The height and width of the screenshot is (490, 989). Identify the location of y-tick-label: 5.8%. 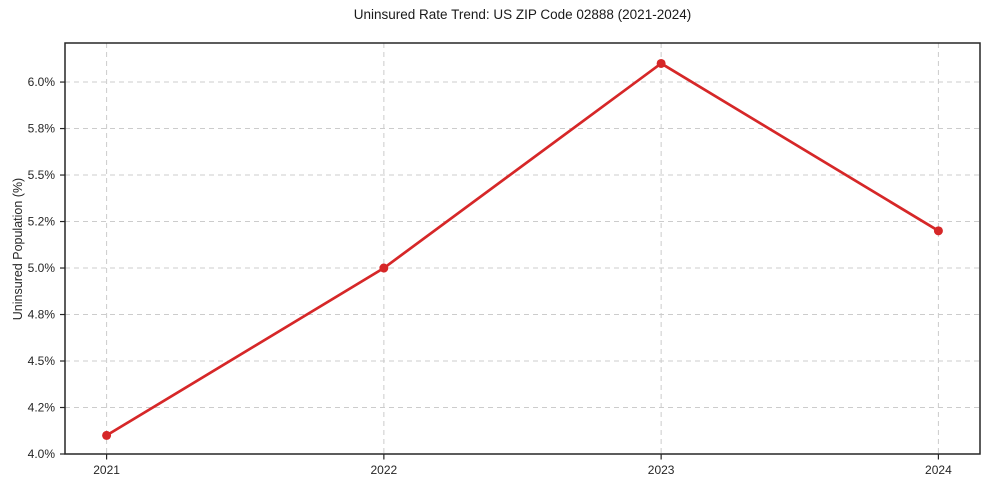
(42, 129).